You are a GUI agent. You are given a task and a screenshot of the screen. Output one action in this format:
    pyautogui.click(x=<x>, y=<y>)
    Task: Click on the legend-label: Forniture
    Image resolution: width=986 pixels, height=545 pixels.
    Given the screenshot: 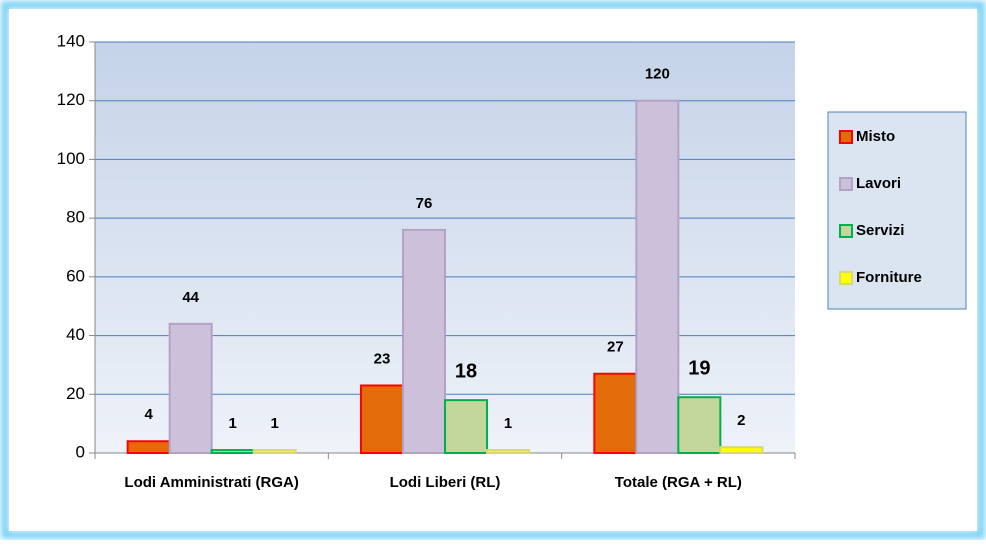 What is the action you would take?
    pyautogui.click(x=889, y=277)
    